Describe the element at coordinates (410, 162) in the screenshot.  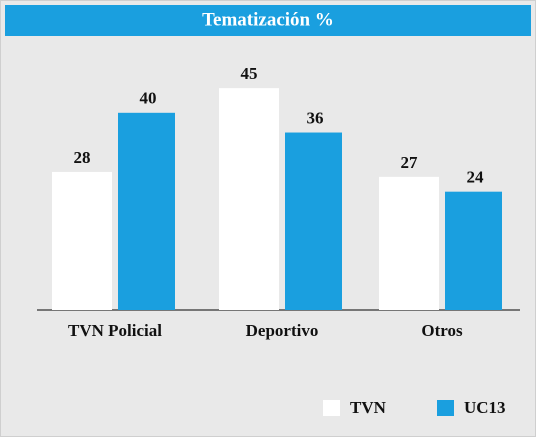
I see `value-label: 27` at that location.